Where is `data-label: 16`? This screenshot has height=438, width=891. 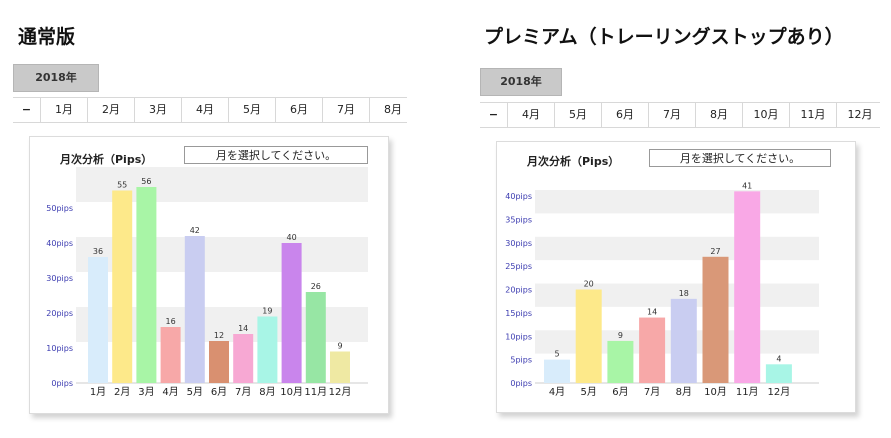
data-label: 16 is located at coordinates (171, 321).